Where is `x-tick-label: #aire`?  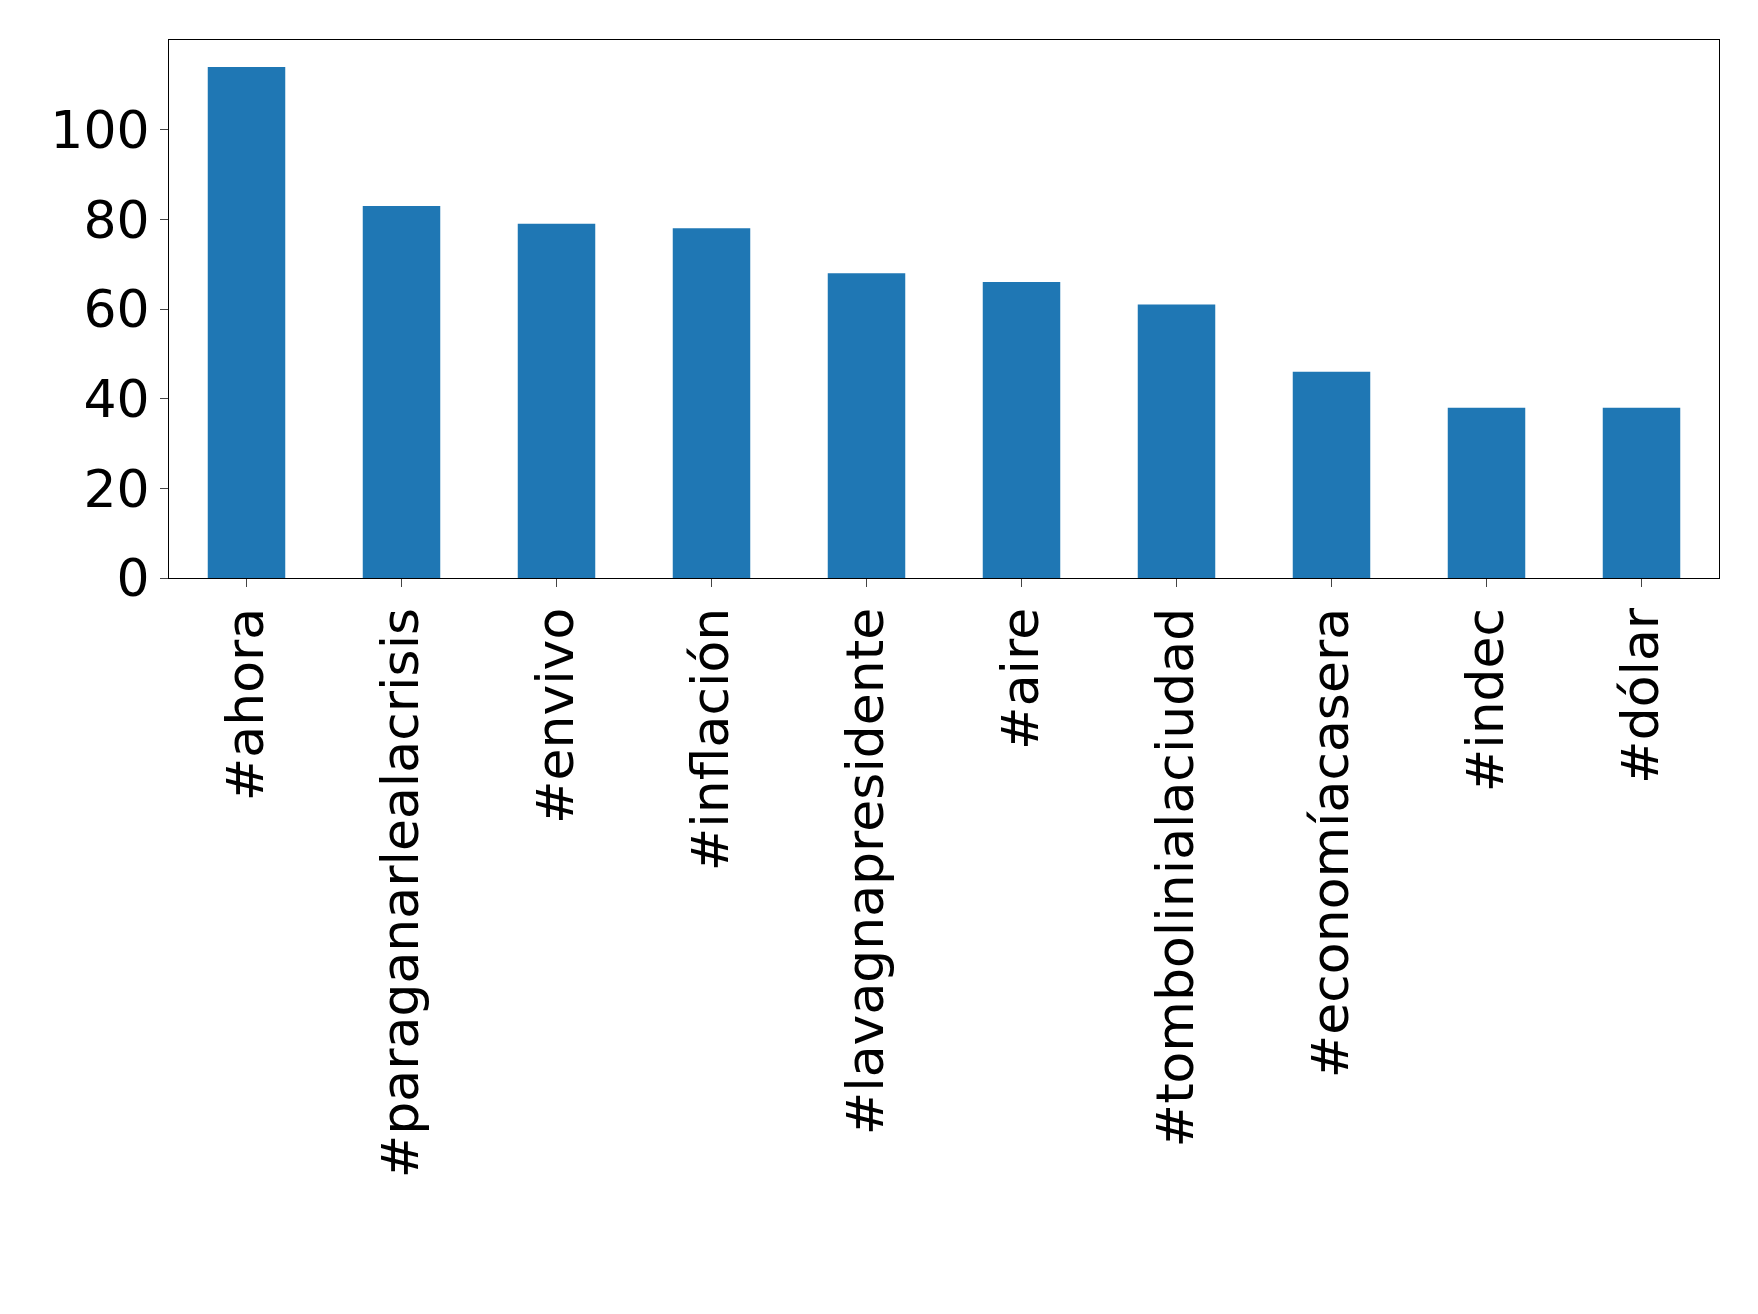
x-tick-label: #aire is located at coordinates (1020, 678).